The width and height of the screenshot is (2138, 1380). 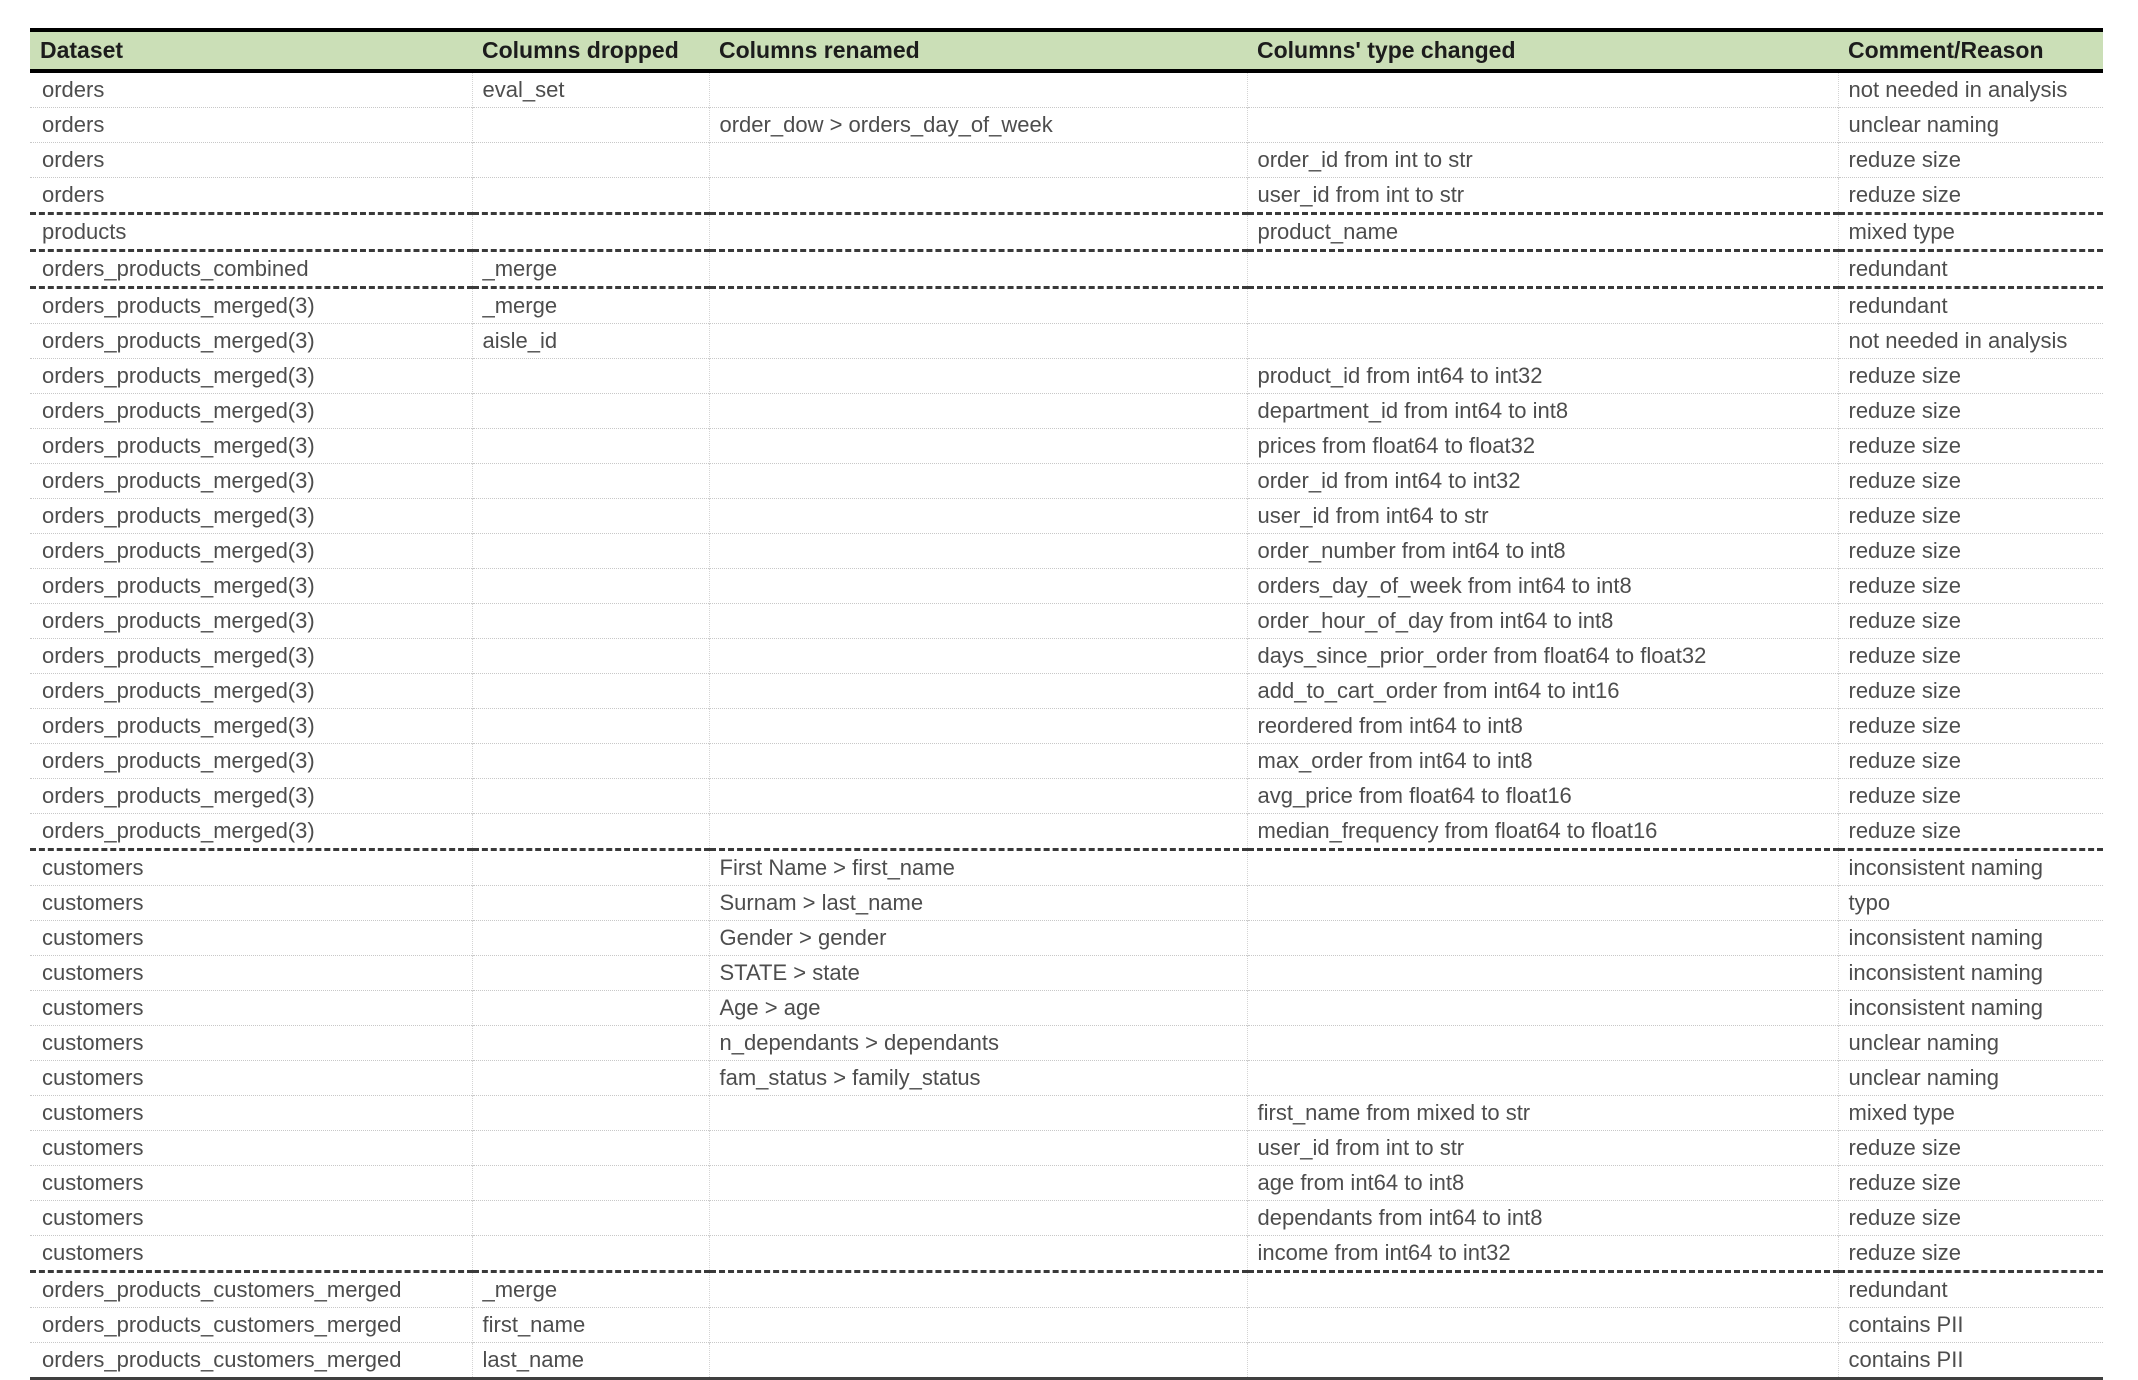 What do you see at coordinates (1542, 1183) in the screenshot?
I see `cell-type-changed: age from int64 to int8` at bounding box center [1542, 1183].